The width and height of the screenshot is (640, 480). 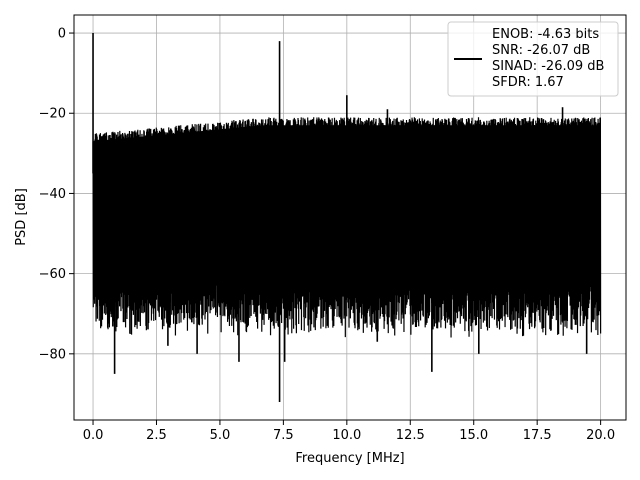 What do you see at coordinates (346, 435) in the screenshot?
I see `x-tick-label: 10.0` at bounding box center [346, 435].